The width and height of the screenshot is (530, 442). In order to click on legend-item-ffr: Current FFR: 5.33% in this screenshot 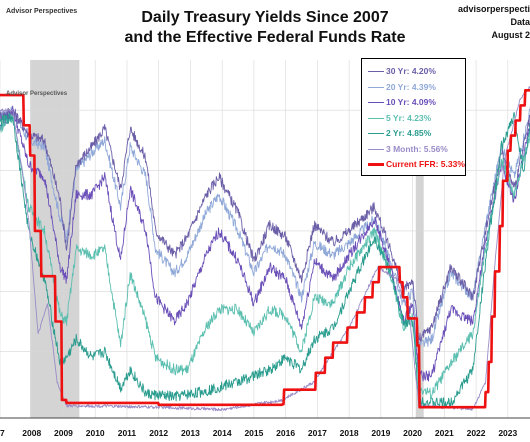, I will do `click(416, 164)`.